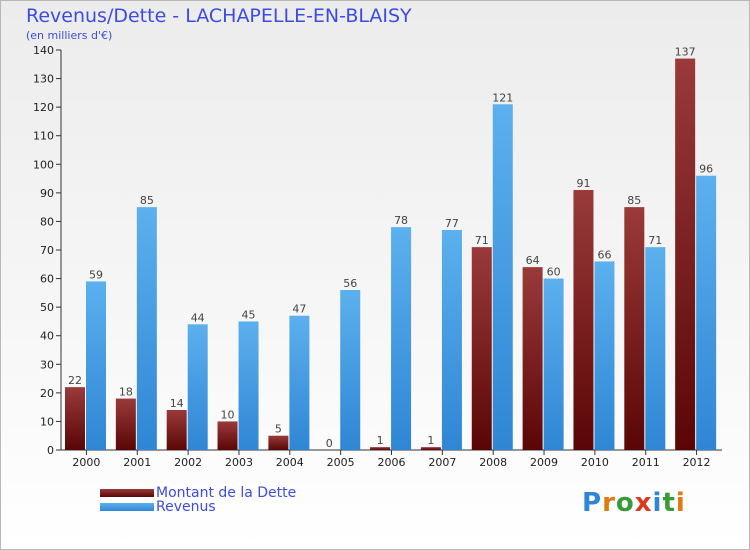  What do you see at coordinates (604, 254) in the screenshot?
I see `value-label-revenue-2010: 66` at bounding box center [604, 254].